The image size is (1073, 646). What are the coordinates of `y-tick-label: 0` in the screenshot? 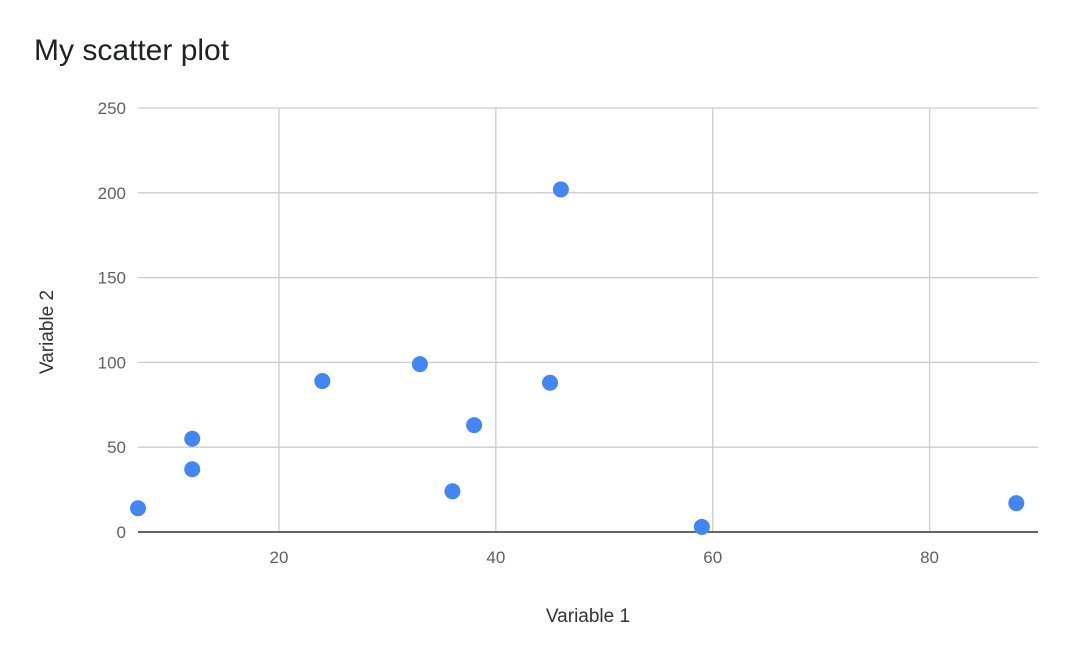 It's located at (121, 532).